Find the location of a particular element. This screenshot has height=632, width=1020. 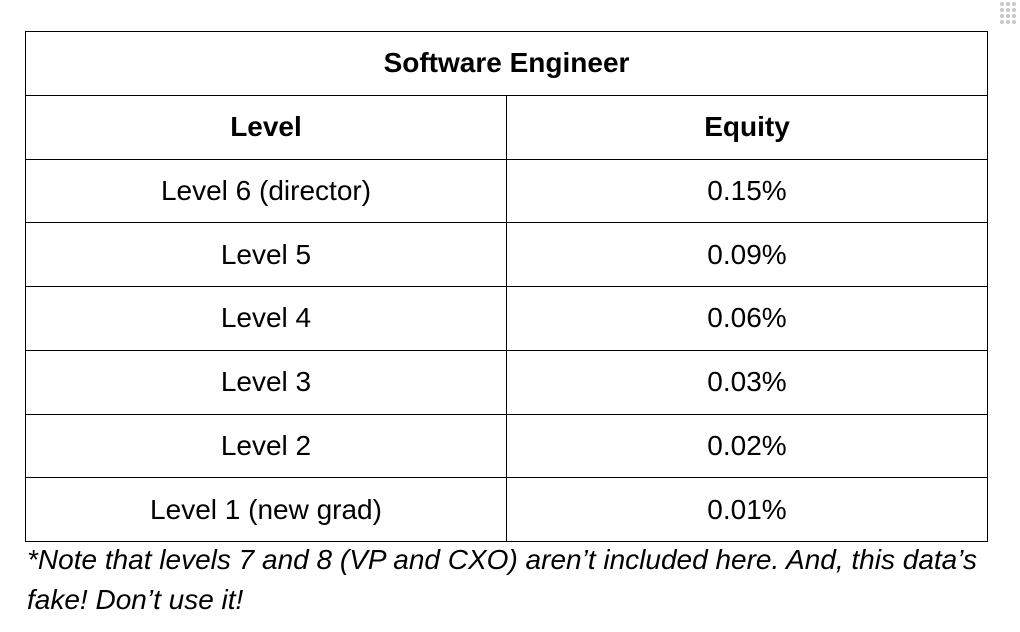

equity-cell: 0.03% is located at coordinates (747, 382).